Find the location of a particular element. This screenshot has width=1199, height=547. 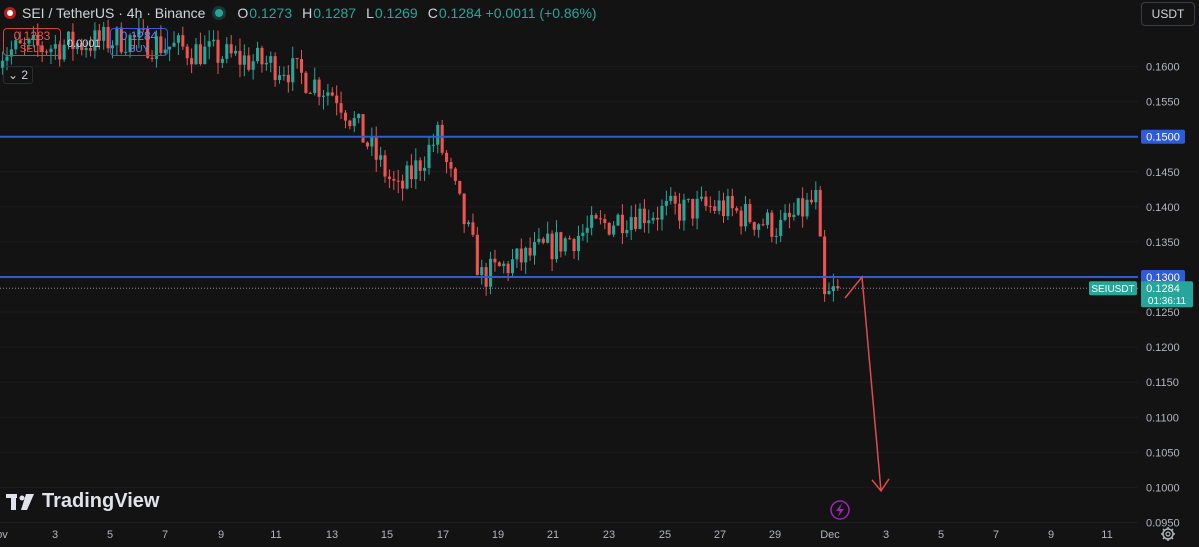

projection-arrow is located at coordinates (867, 384).